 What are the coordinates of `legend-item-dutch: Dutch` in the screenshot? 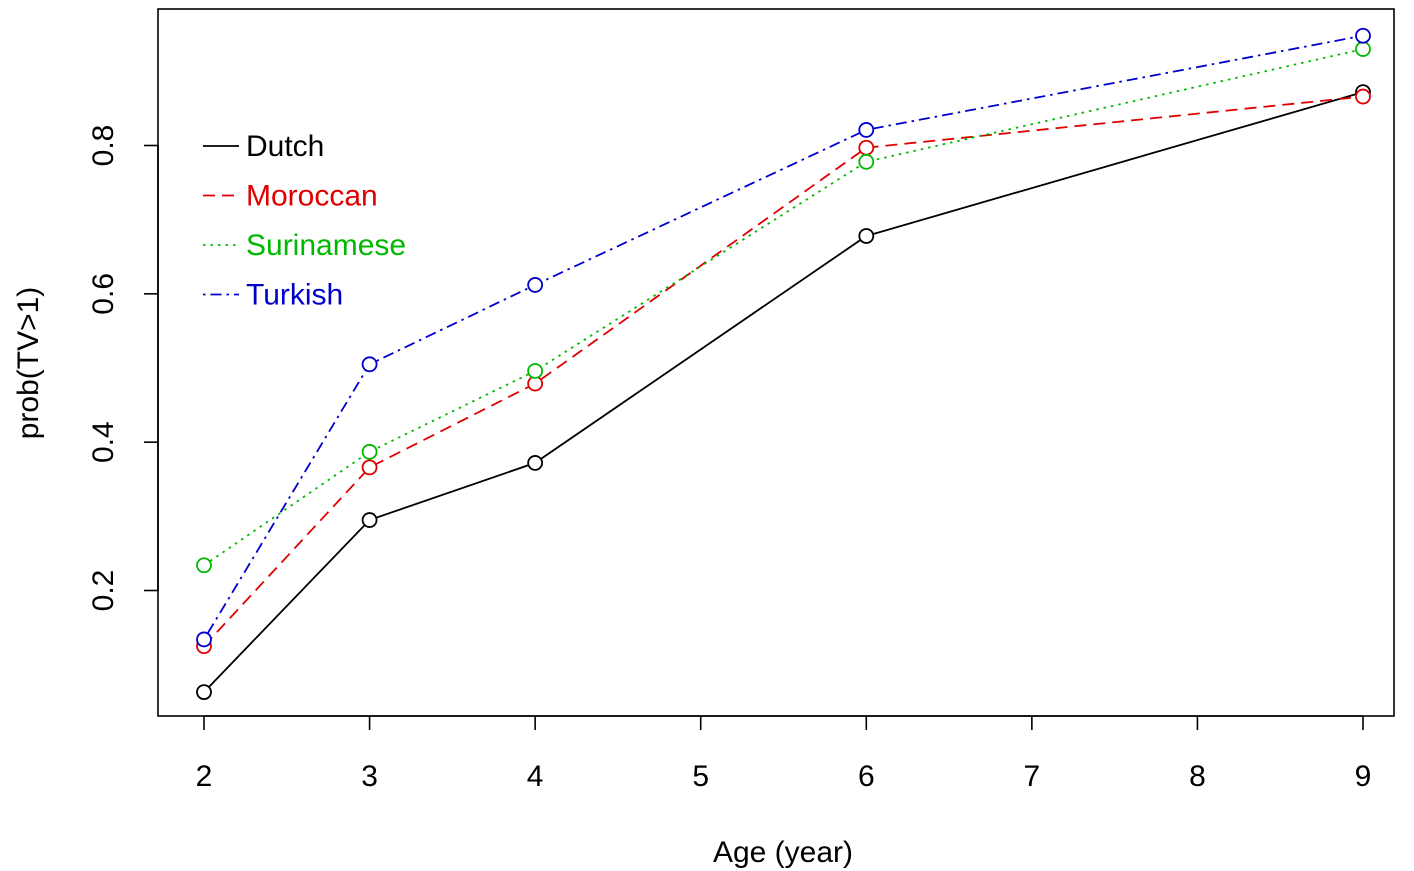 It's located at (263, 146).